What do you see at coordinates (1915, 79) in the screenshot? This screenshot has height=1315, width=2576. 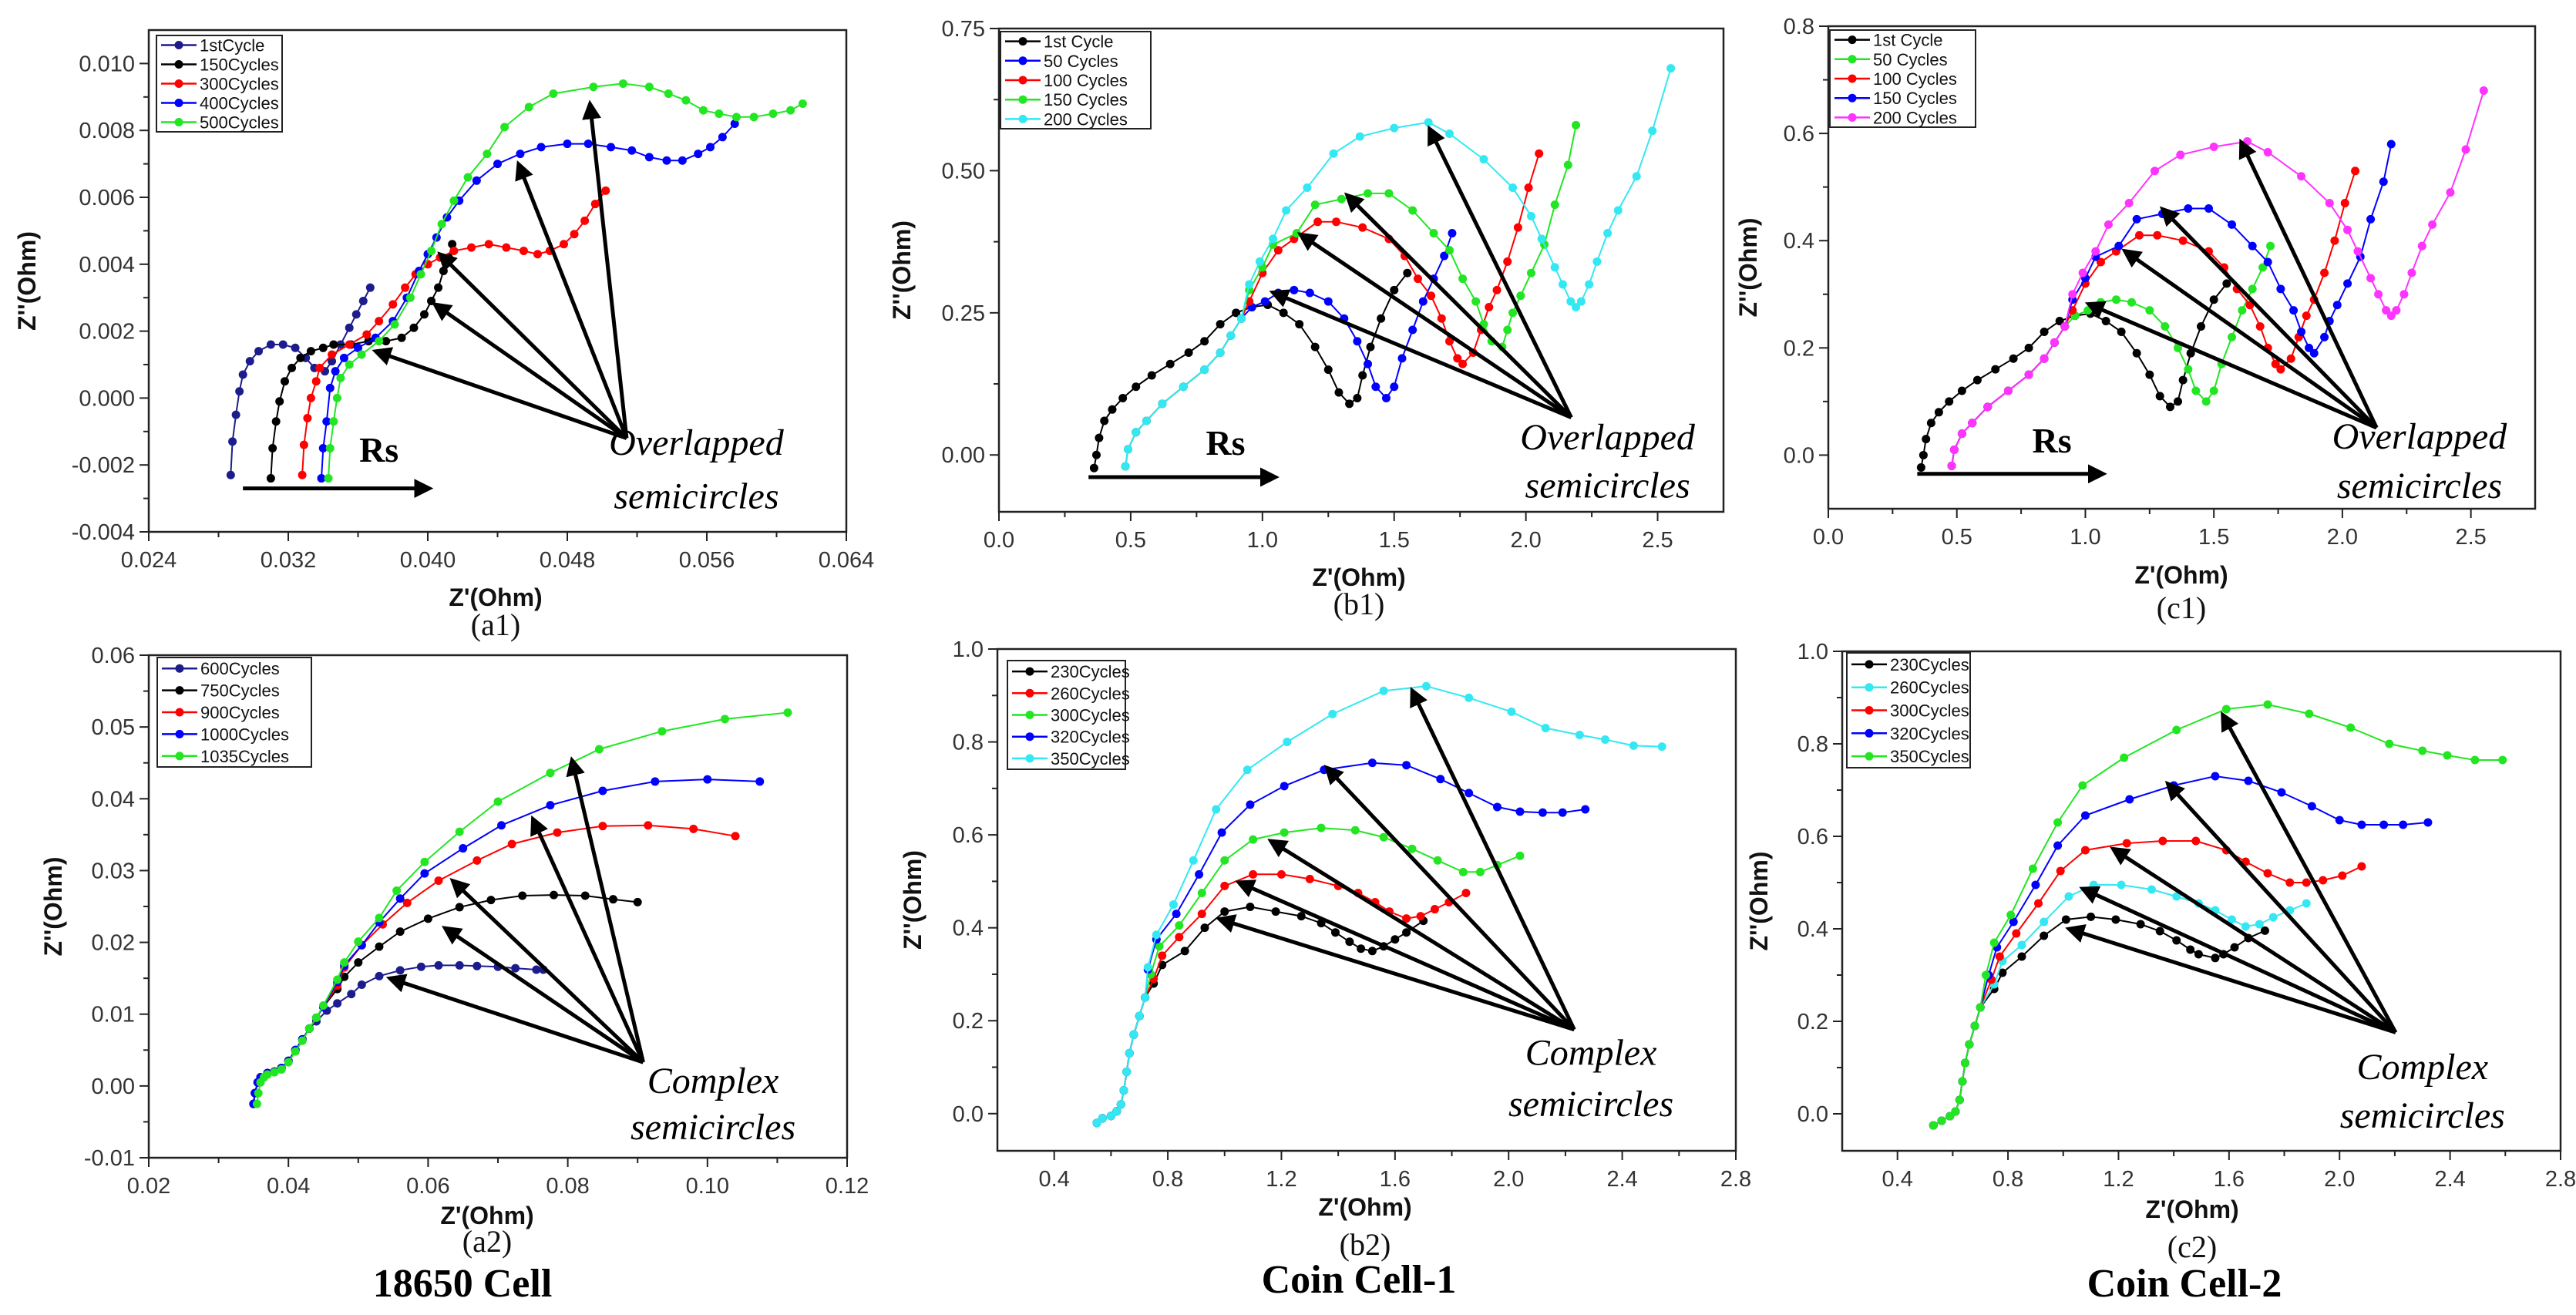 I see `legend-entry: 100 Cycles` at bounding box center [1915, 79].